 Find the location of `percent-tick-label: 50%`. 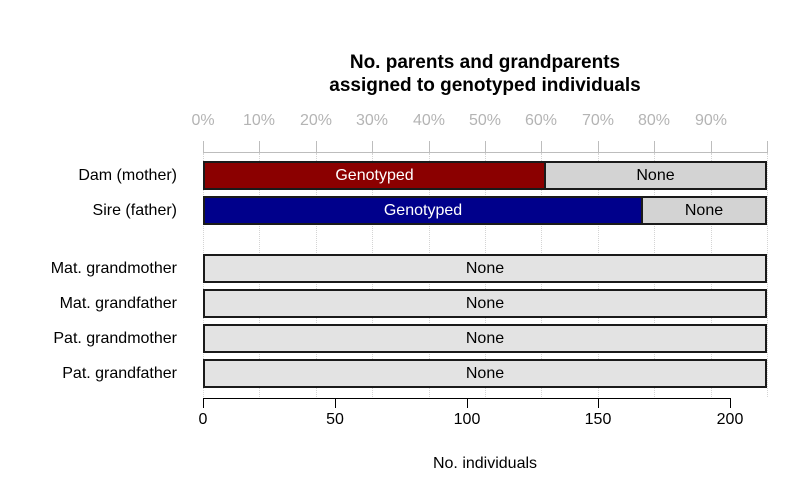

percent-tick-label: 50% is located at coordinates (485, 120).